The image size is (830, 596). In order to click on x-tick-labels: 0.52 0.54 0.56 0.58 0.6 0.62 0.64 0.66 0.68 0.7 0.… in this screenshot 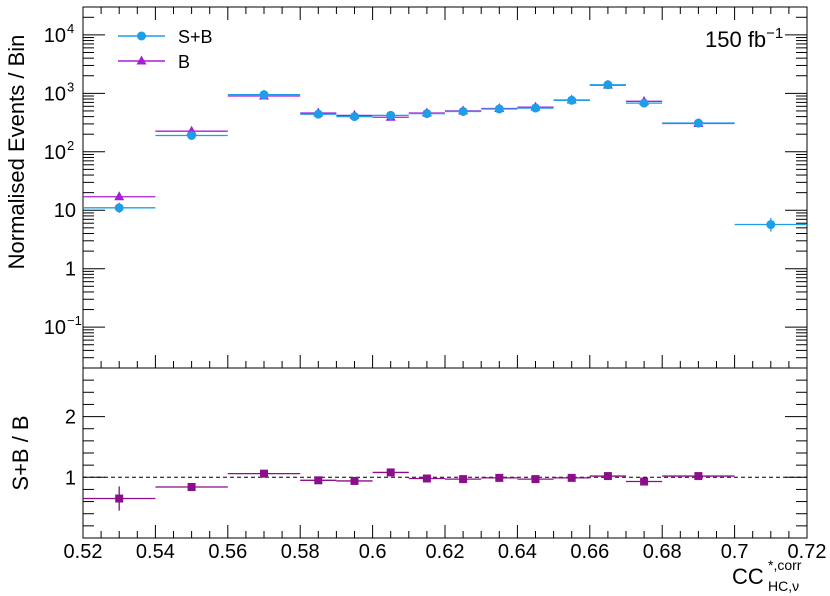, I will do `click(445, 552)`.